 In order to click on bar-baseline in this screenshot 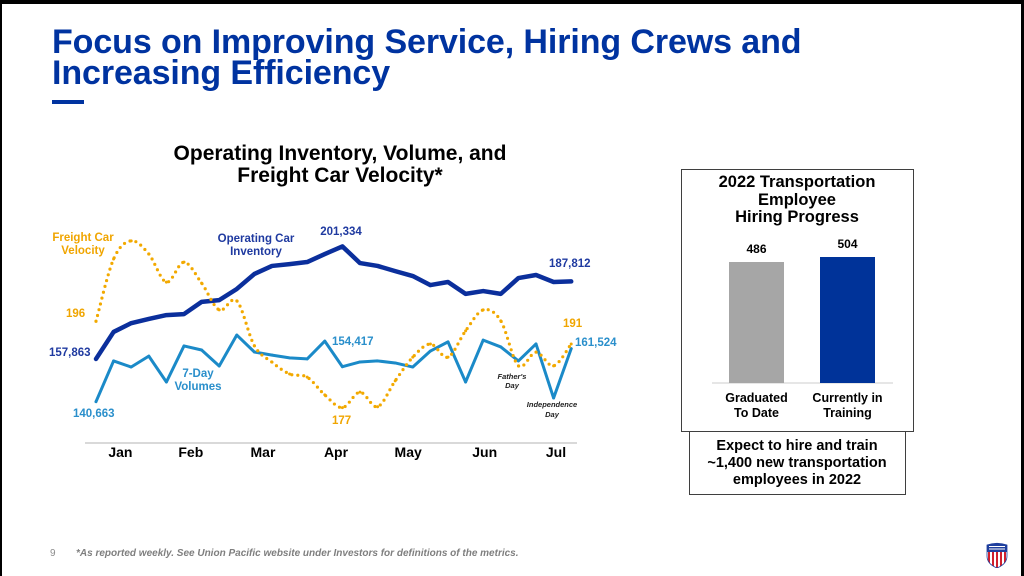, I will do `click(802, 383)`.